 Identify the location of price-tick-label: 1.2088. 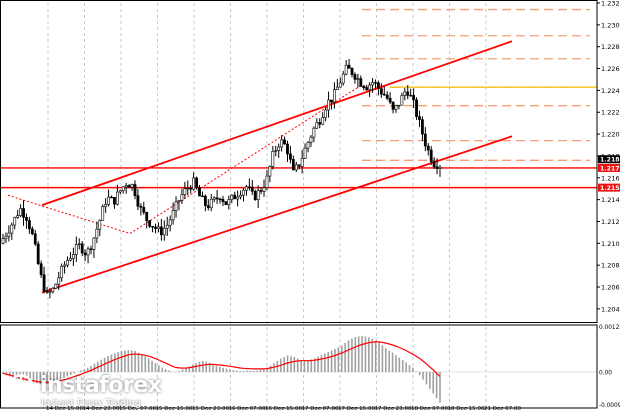
(610, 266).